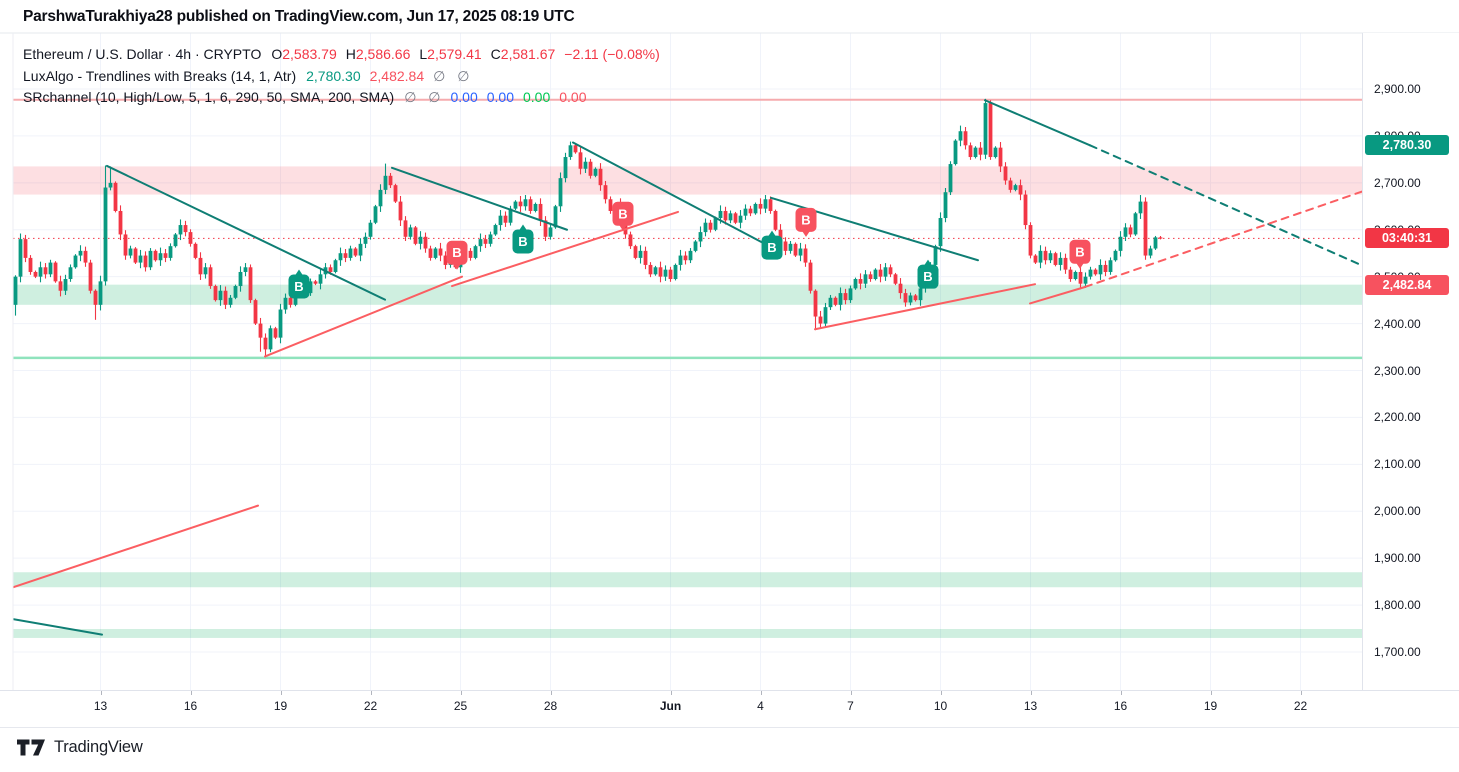 The image size is (1459, 772). What do you see at coordinates (729, 709) in the screenshot?
I see `time-axis: 13 16 19 22 25 28 Jun 4 7 10 13 16 19 22` at bounding box center [729, 709].